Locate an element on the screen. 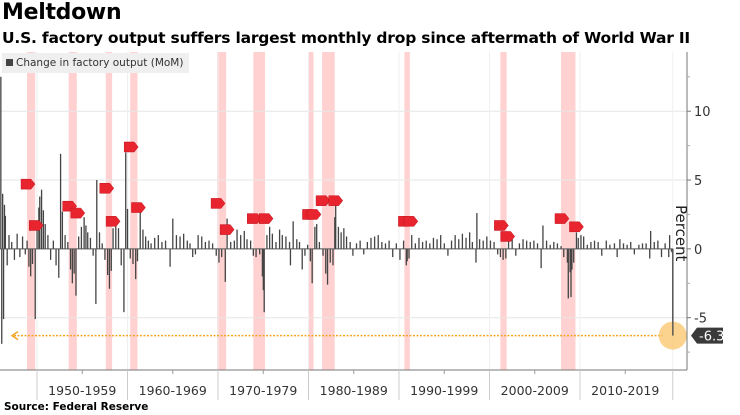 Image resolution: width=740 pixels, height=415 pixels. chart-title: Meltdown is located at coordinates (62, 12).